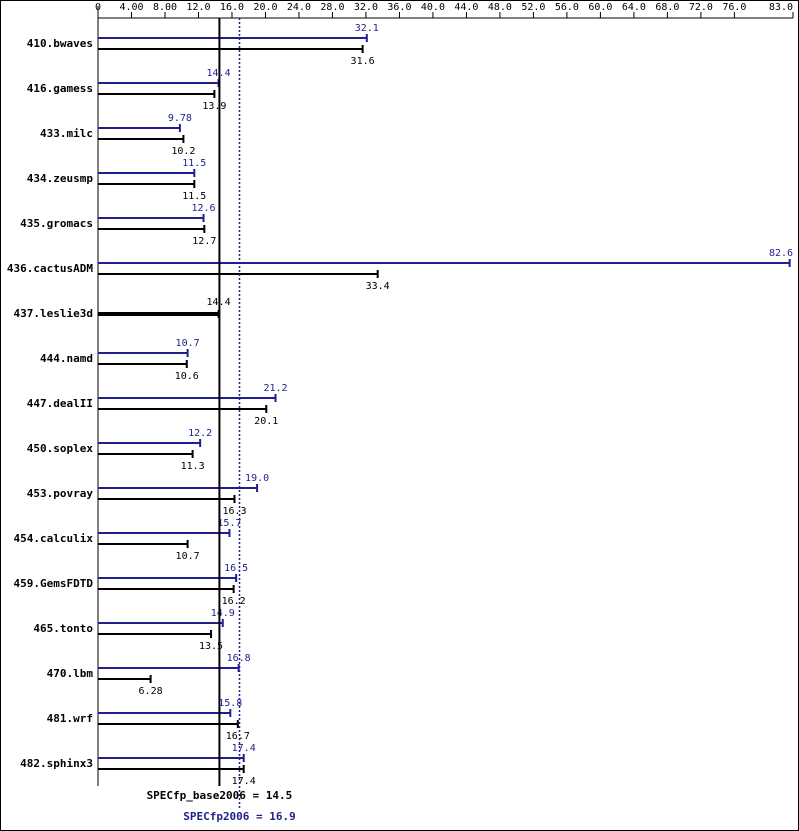  I want to click on value-label: 12.7, so click(204, 241).